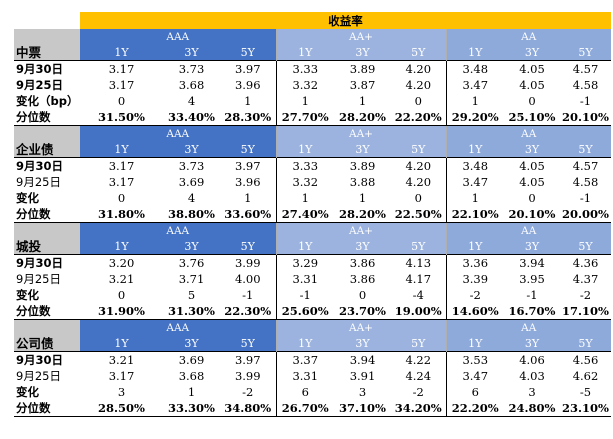  I want to click on yield-value-cell: 4.06, so click(532, 359).